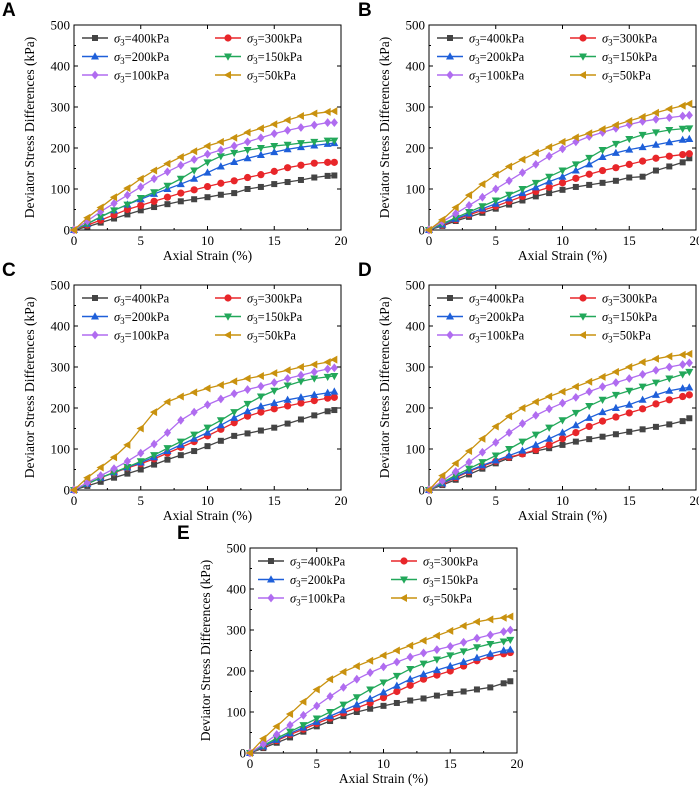  What do you see at coordinates (271, 77) in the screenshot?
I see `legend-label: σ3=50kPa` at bounding box center [271, 77].